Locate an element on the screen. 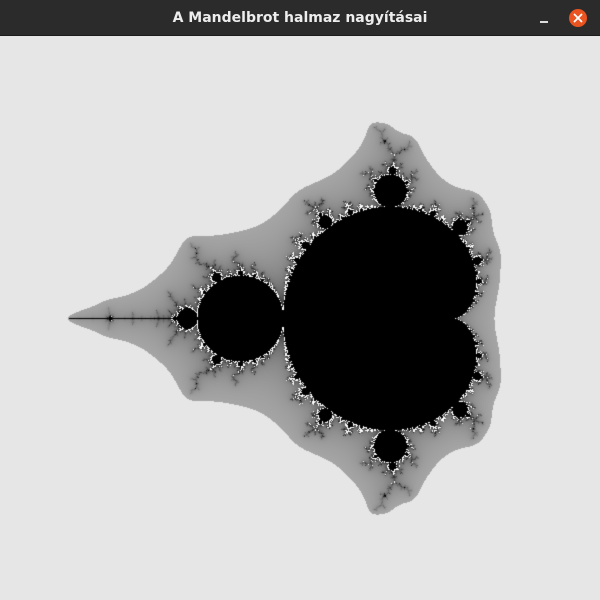  minimize-button is located at coordinates (544, 18).